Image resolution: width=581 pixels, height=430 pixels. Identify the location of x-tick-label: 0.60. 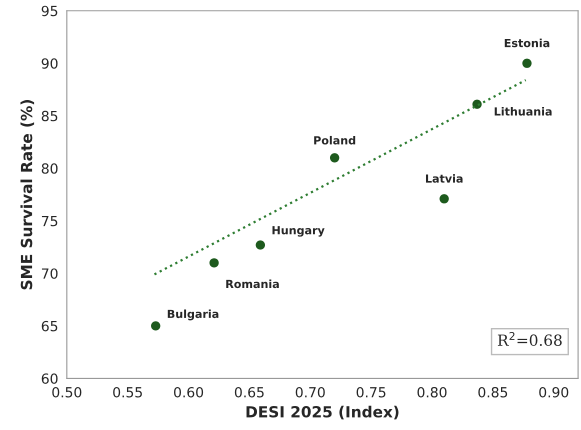
(189, 392).